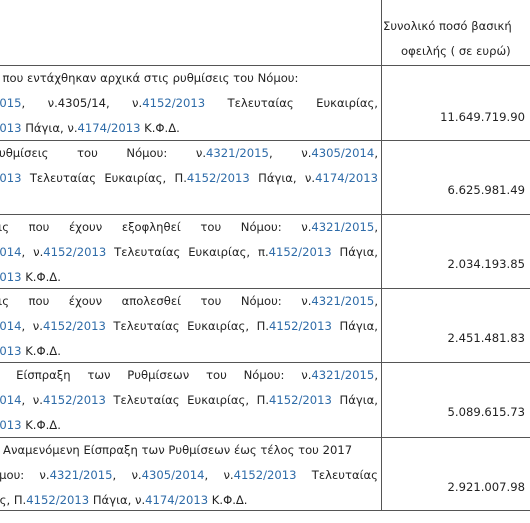  What do you see at coordinates (291, 103) in the screenshot?
I see `description-text: Τελευταίας Ευκαιρίας,` at bounding box center [291, 103].